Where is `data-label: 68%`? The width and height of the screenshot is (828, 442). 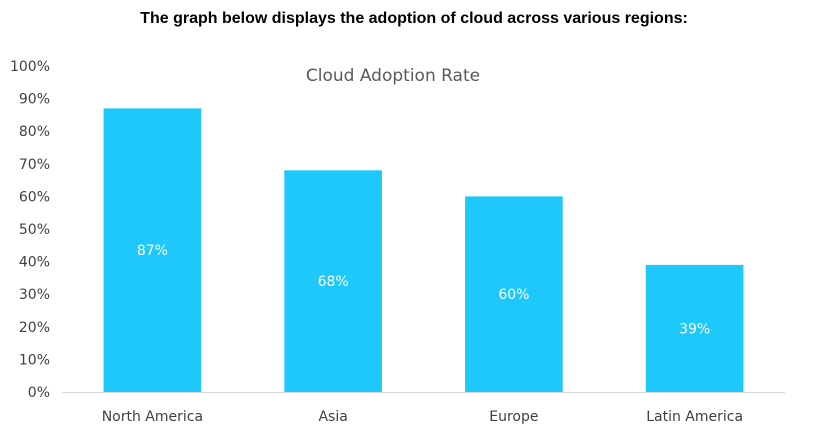 data-label: 68% is located at coordinates (333, 282).